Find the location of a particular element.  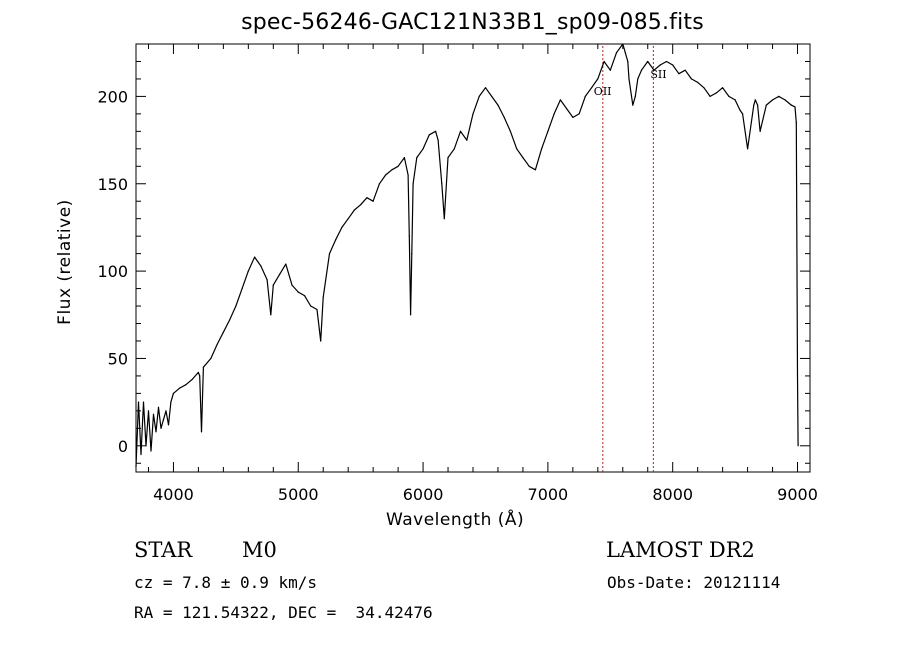

y-tick-label: 50 is located at coordinates (118, 358).